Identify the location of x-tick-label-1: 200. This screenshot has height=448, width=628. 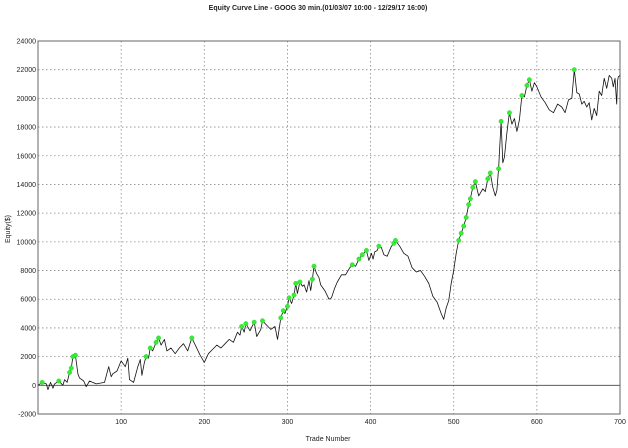
(204, 422).